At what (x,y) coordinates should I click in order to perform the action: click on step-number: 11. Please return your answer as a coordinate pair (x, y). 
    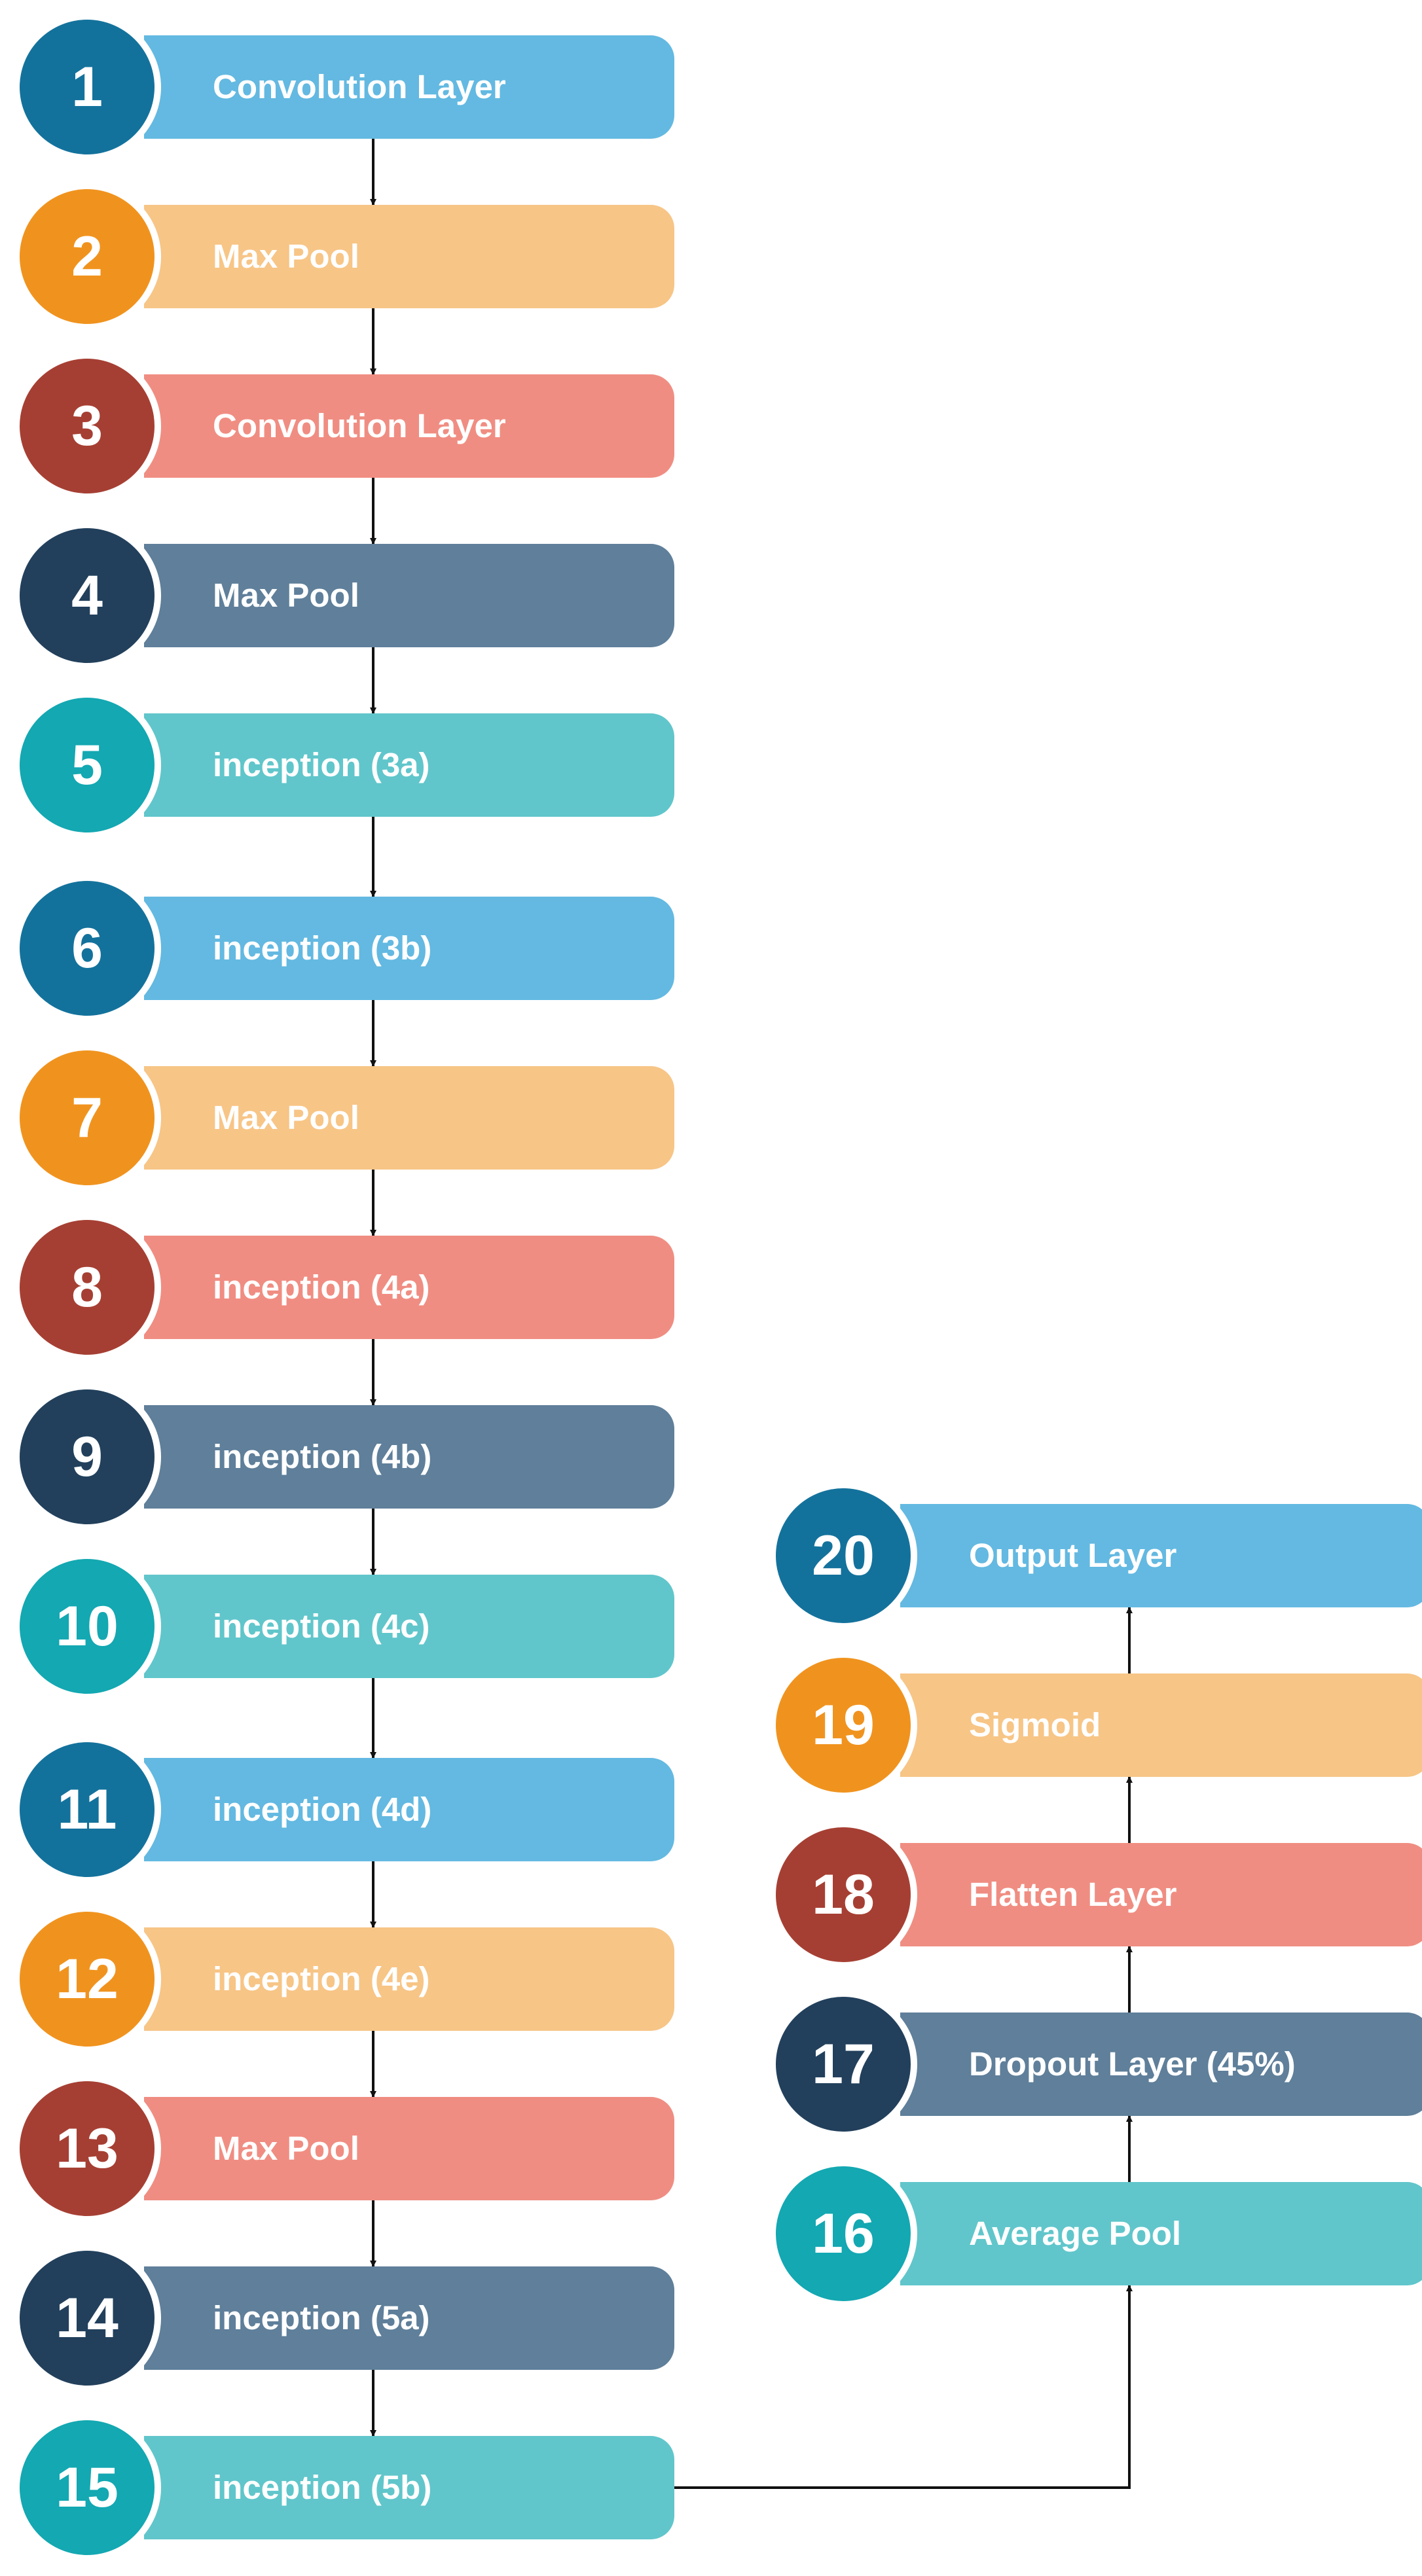
    Looking at the image, I should click on (87, 1809).